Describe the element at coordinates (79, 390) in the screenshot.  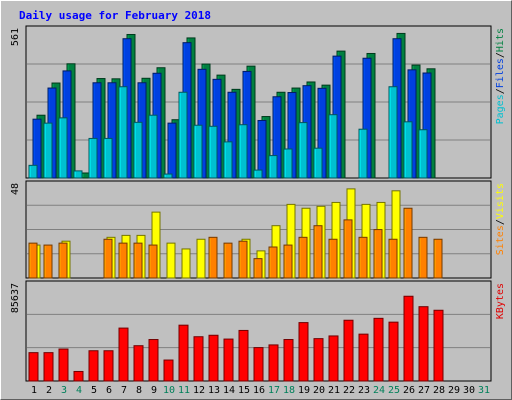
I see `x-tick-label: 4` at that location.